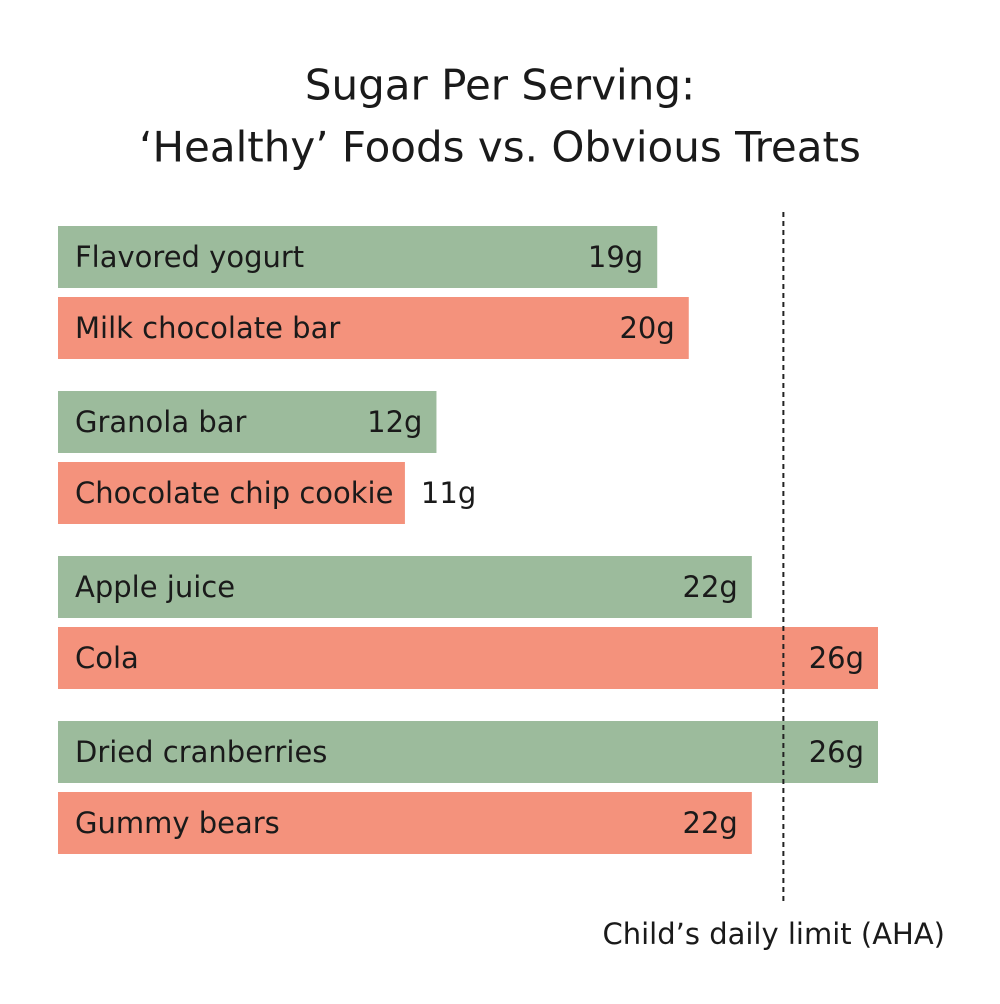  I want to click on category-label: Cola, so click(107, 658).